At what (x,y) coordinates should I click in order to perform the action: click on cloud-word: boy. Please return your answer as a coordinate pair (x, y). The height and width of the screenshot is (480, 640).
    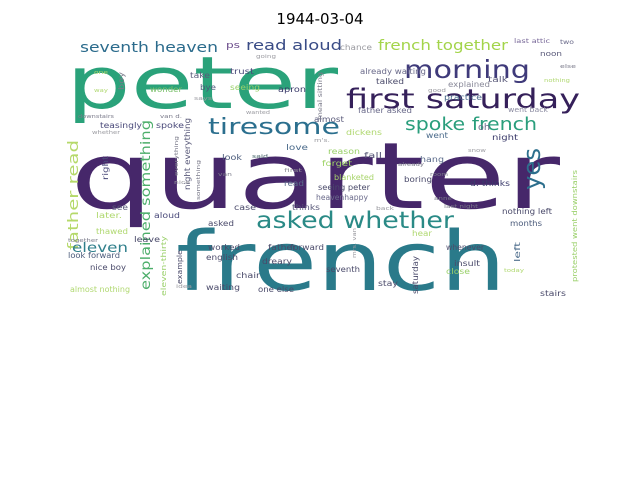
    Looking at the image, I should click on (121, 81).